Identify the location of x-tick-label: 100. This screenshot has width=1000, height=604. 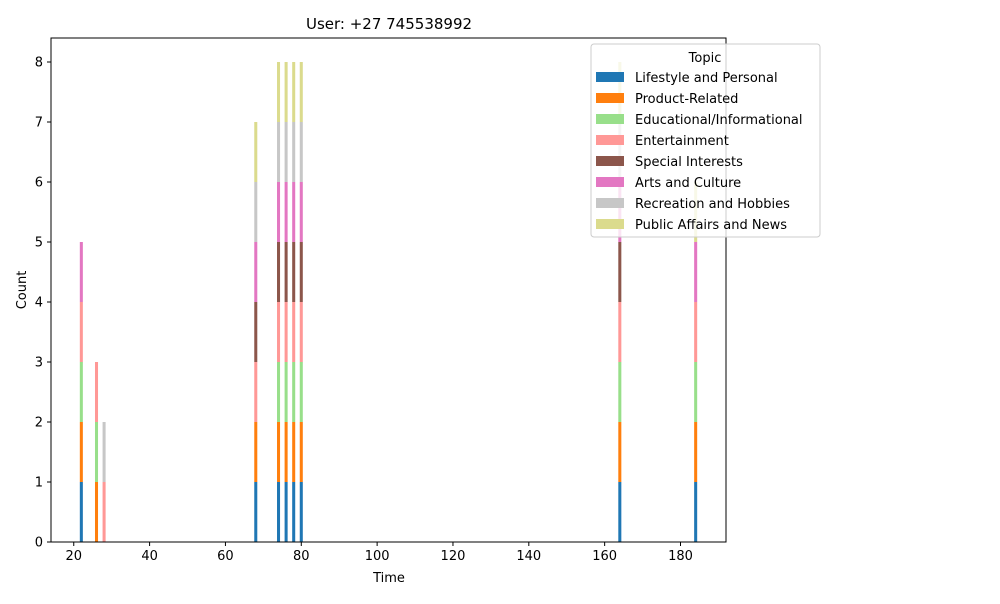
(377, 556).